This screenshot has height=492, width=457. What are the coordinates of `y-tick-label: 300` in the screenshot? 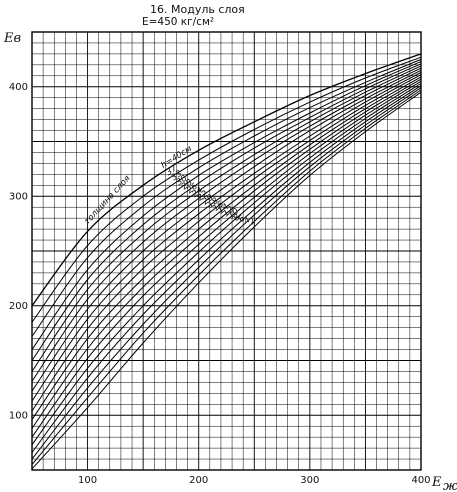 It's located at (18, 196).